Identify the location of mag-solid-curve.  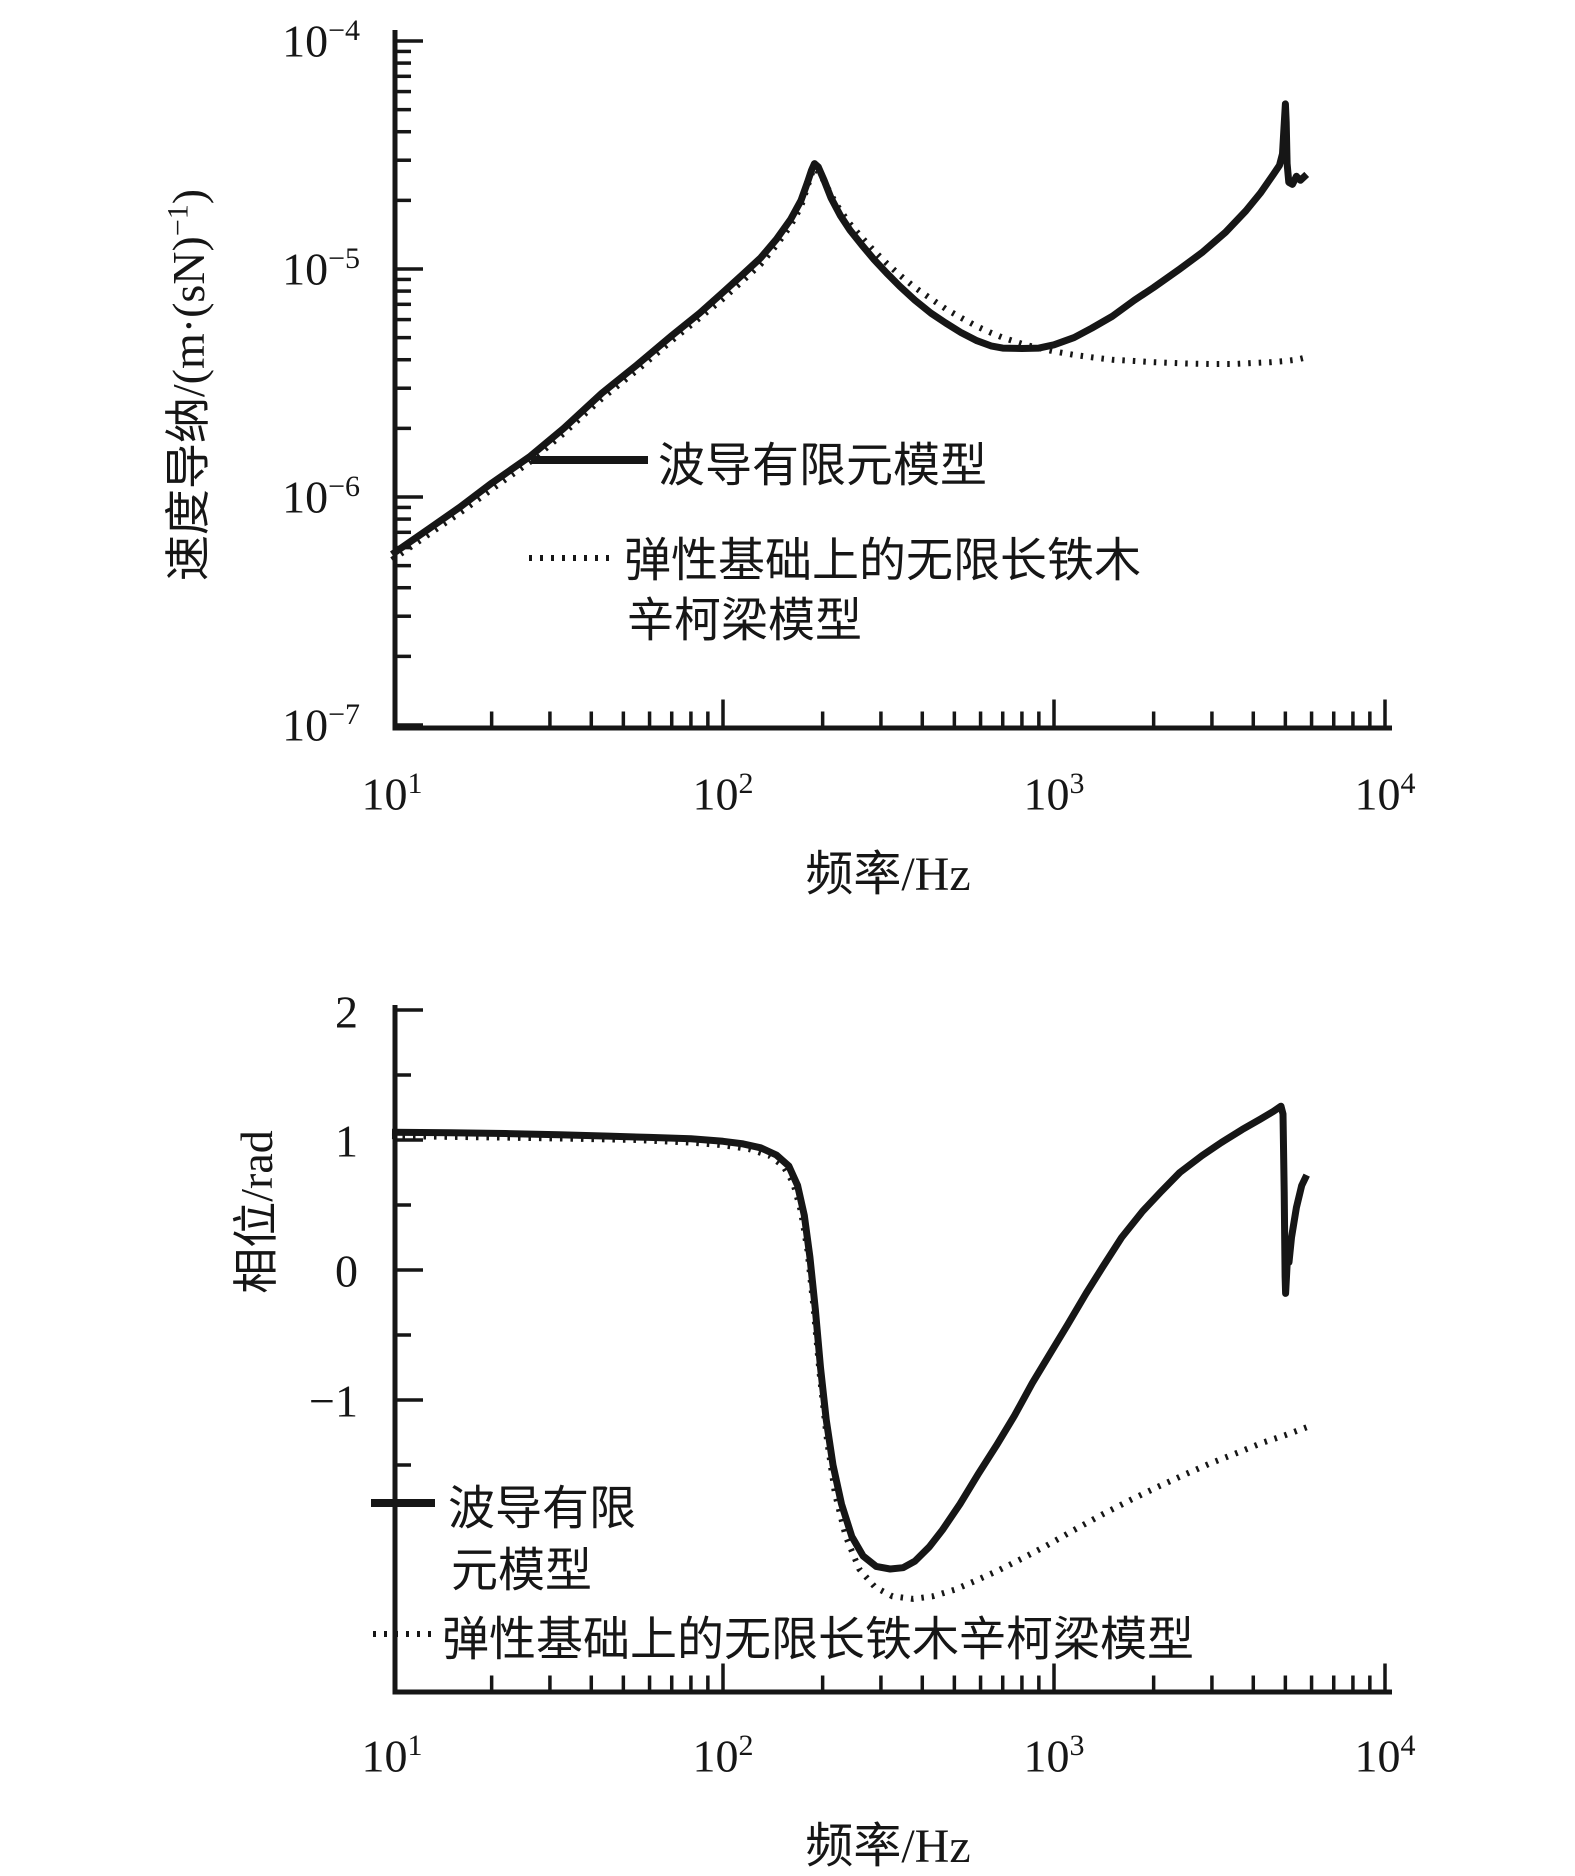
(850, 329).